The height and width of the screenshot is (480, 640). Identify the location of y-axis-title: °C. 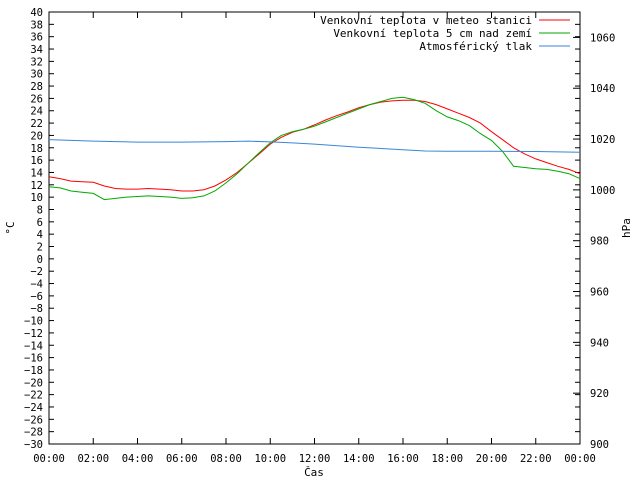
(10, 227).